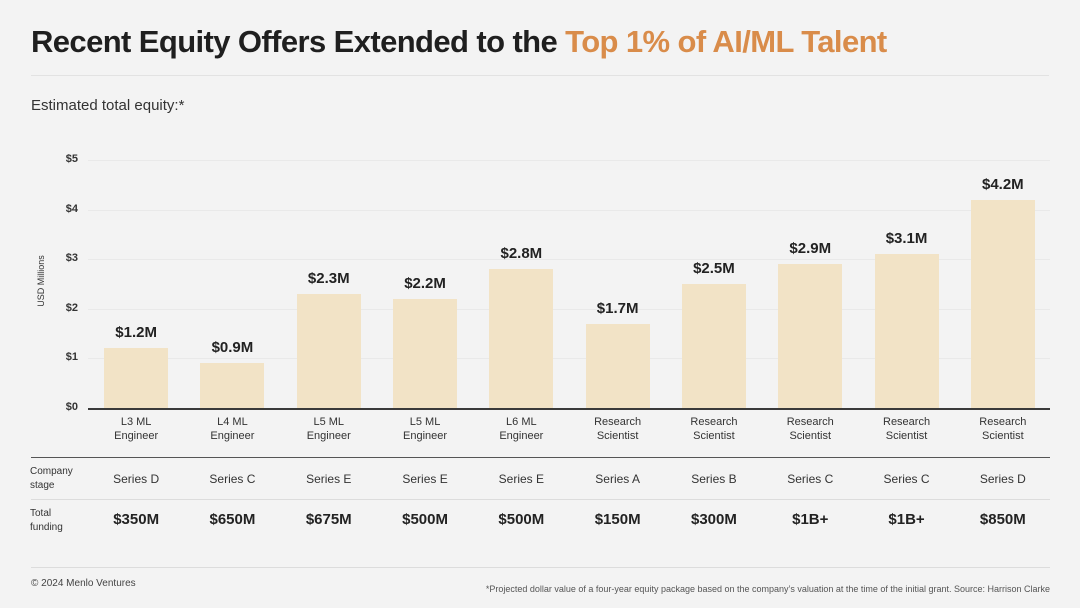 The height and width of the screenshot is (608, 1080). What do you see at coordinates (521, 429) in the screenshot?
I see `x-category-label: L6 ML Engineer` at bounding box center [521, 429].